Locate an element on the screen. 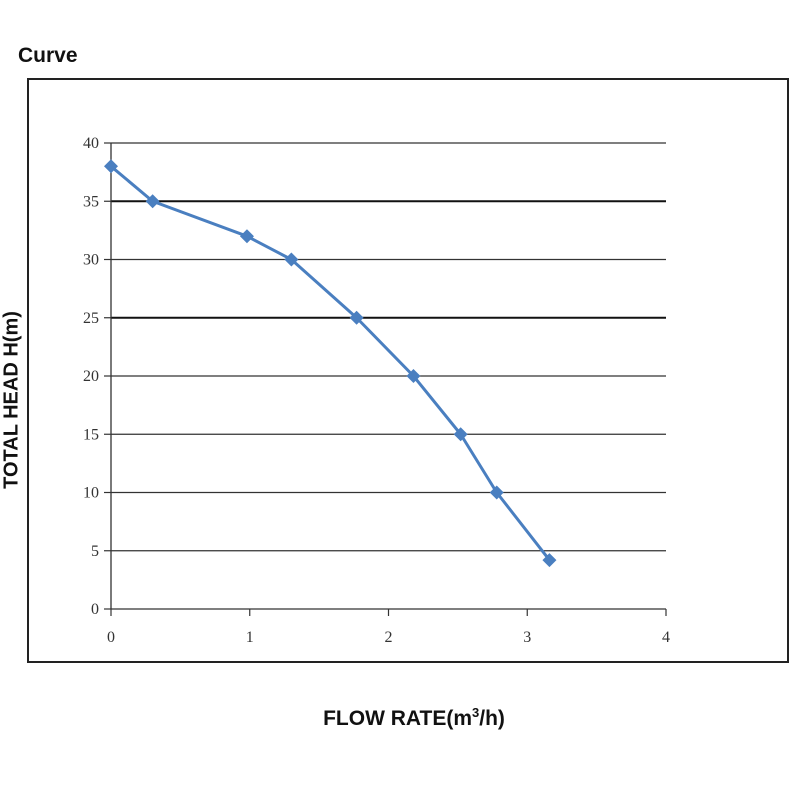 This screenshot has height=800, width=800. chart-title: Curve is located at coordinates (48, 55).